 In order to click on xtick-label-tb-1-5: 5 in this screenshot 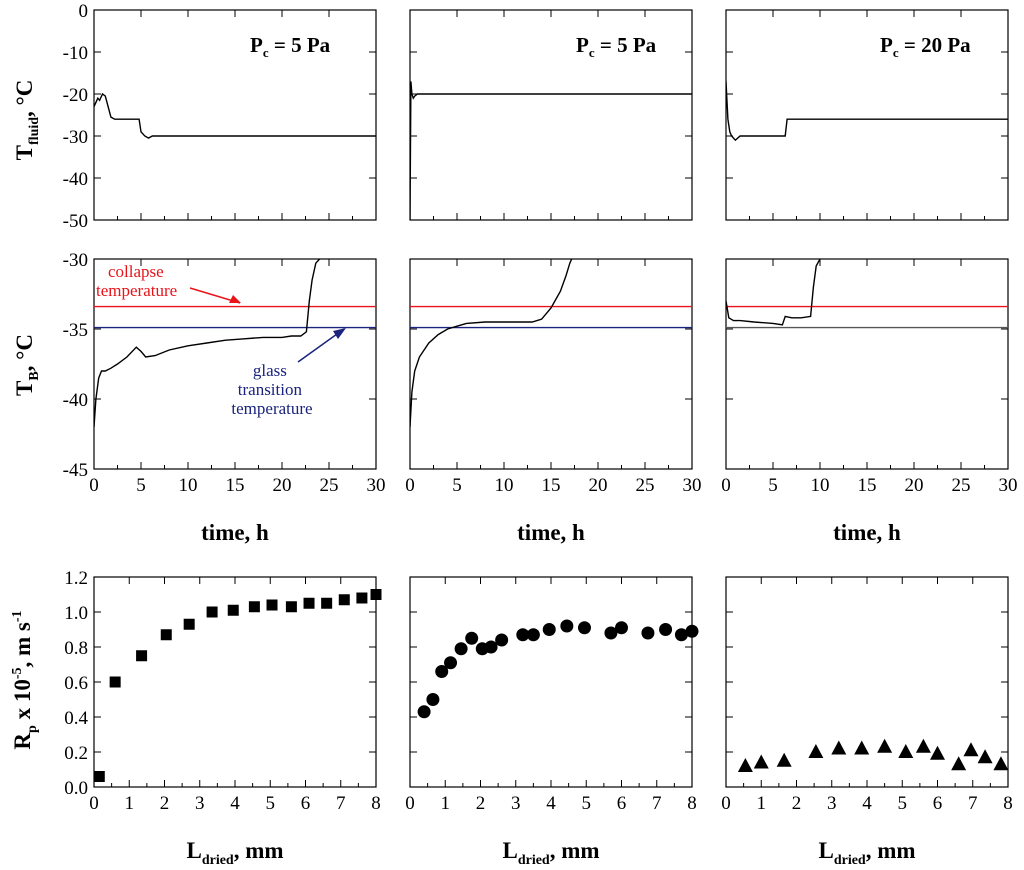, I will do `click(141, 485)`.